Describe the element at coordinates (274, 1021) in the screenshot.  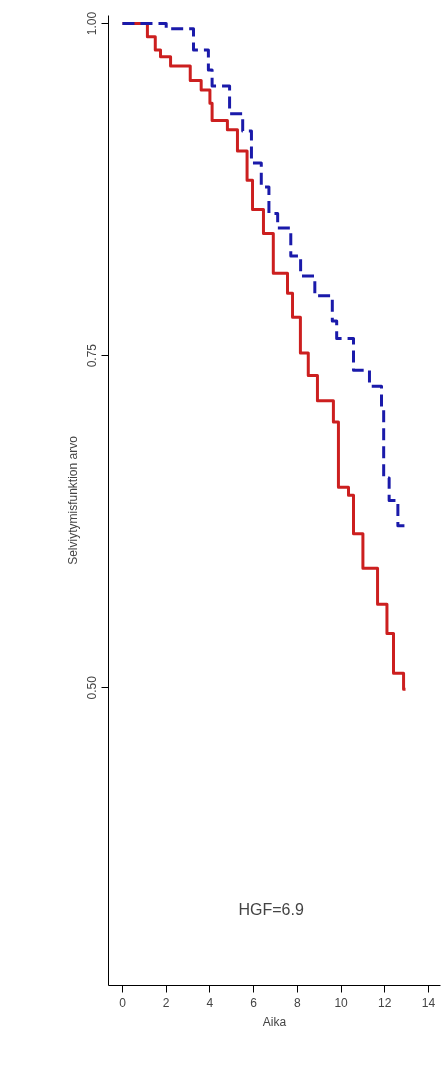
I see `x-axis-title: Aika` at that location.